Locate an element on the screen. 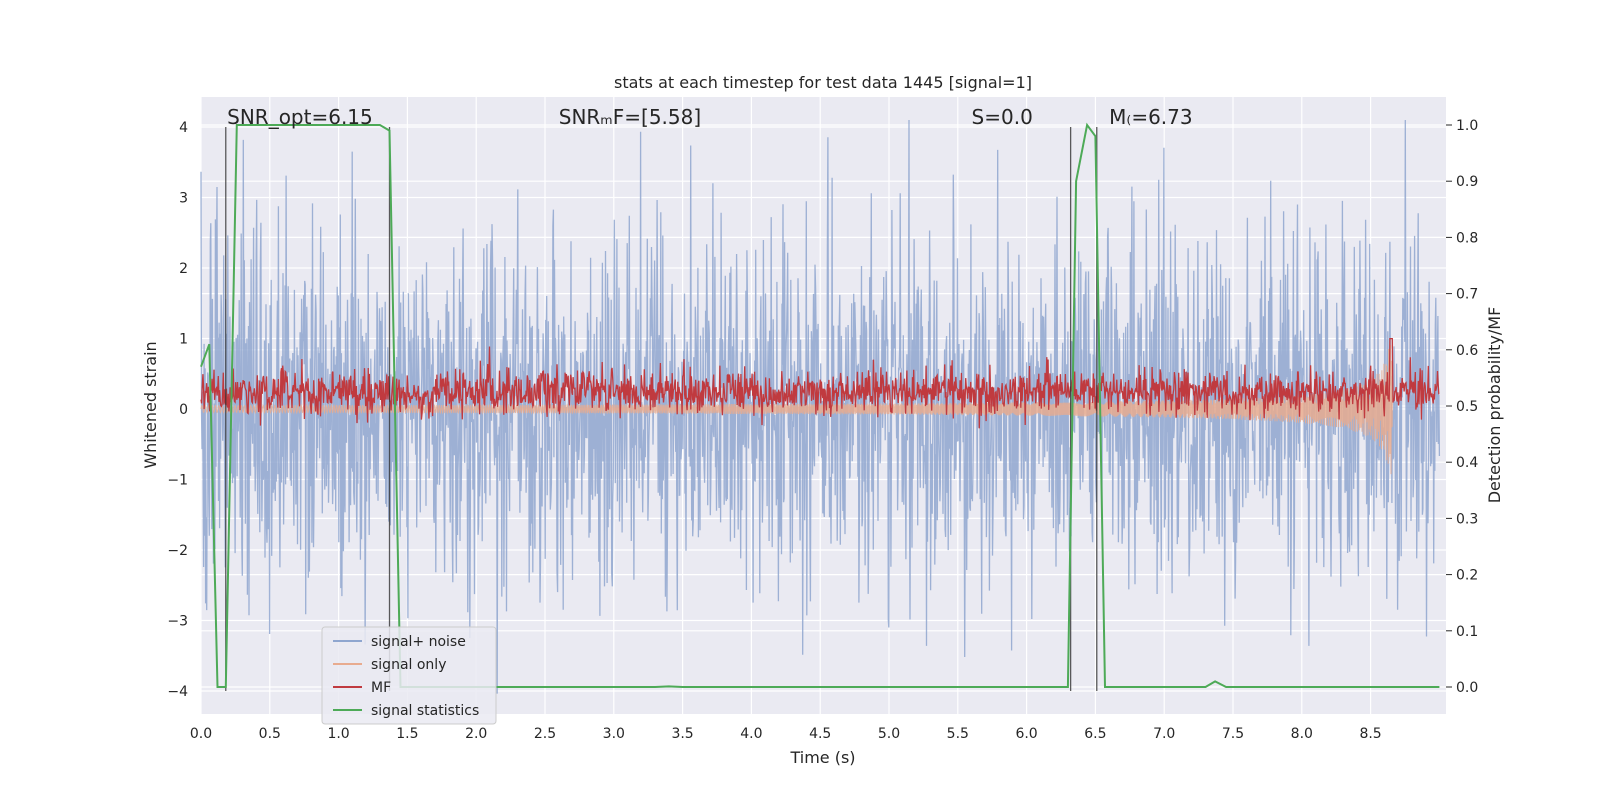 The image size is (1600, 800). legend-label-noise: signal+ noise is located at coordinates (418, 642).